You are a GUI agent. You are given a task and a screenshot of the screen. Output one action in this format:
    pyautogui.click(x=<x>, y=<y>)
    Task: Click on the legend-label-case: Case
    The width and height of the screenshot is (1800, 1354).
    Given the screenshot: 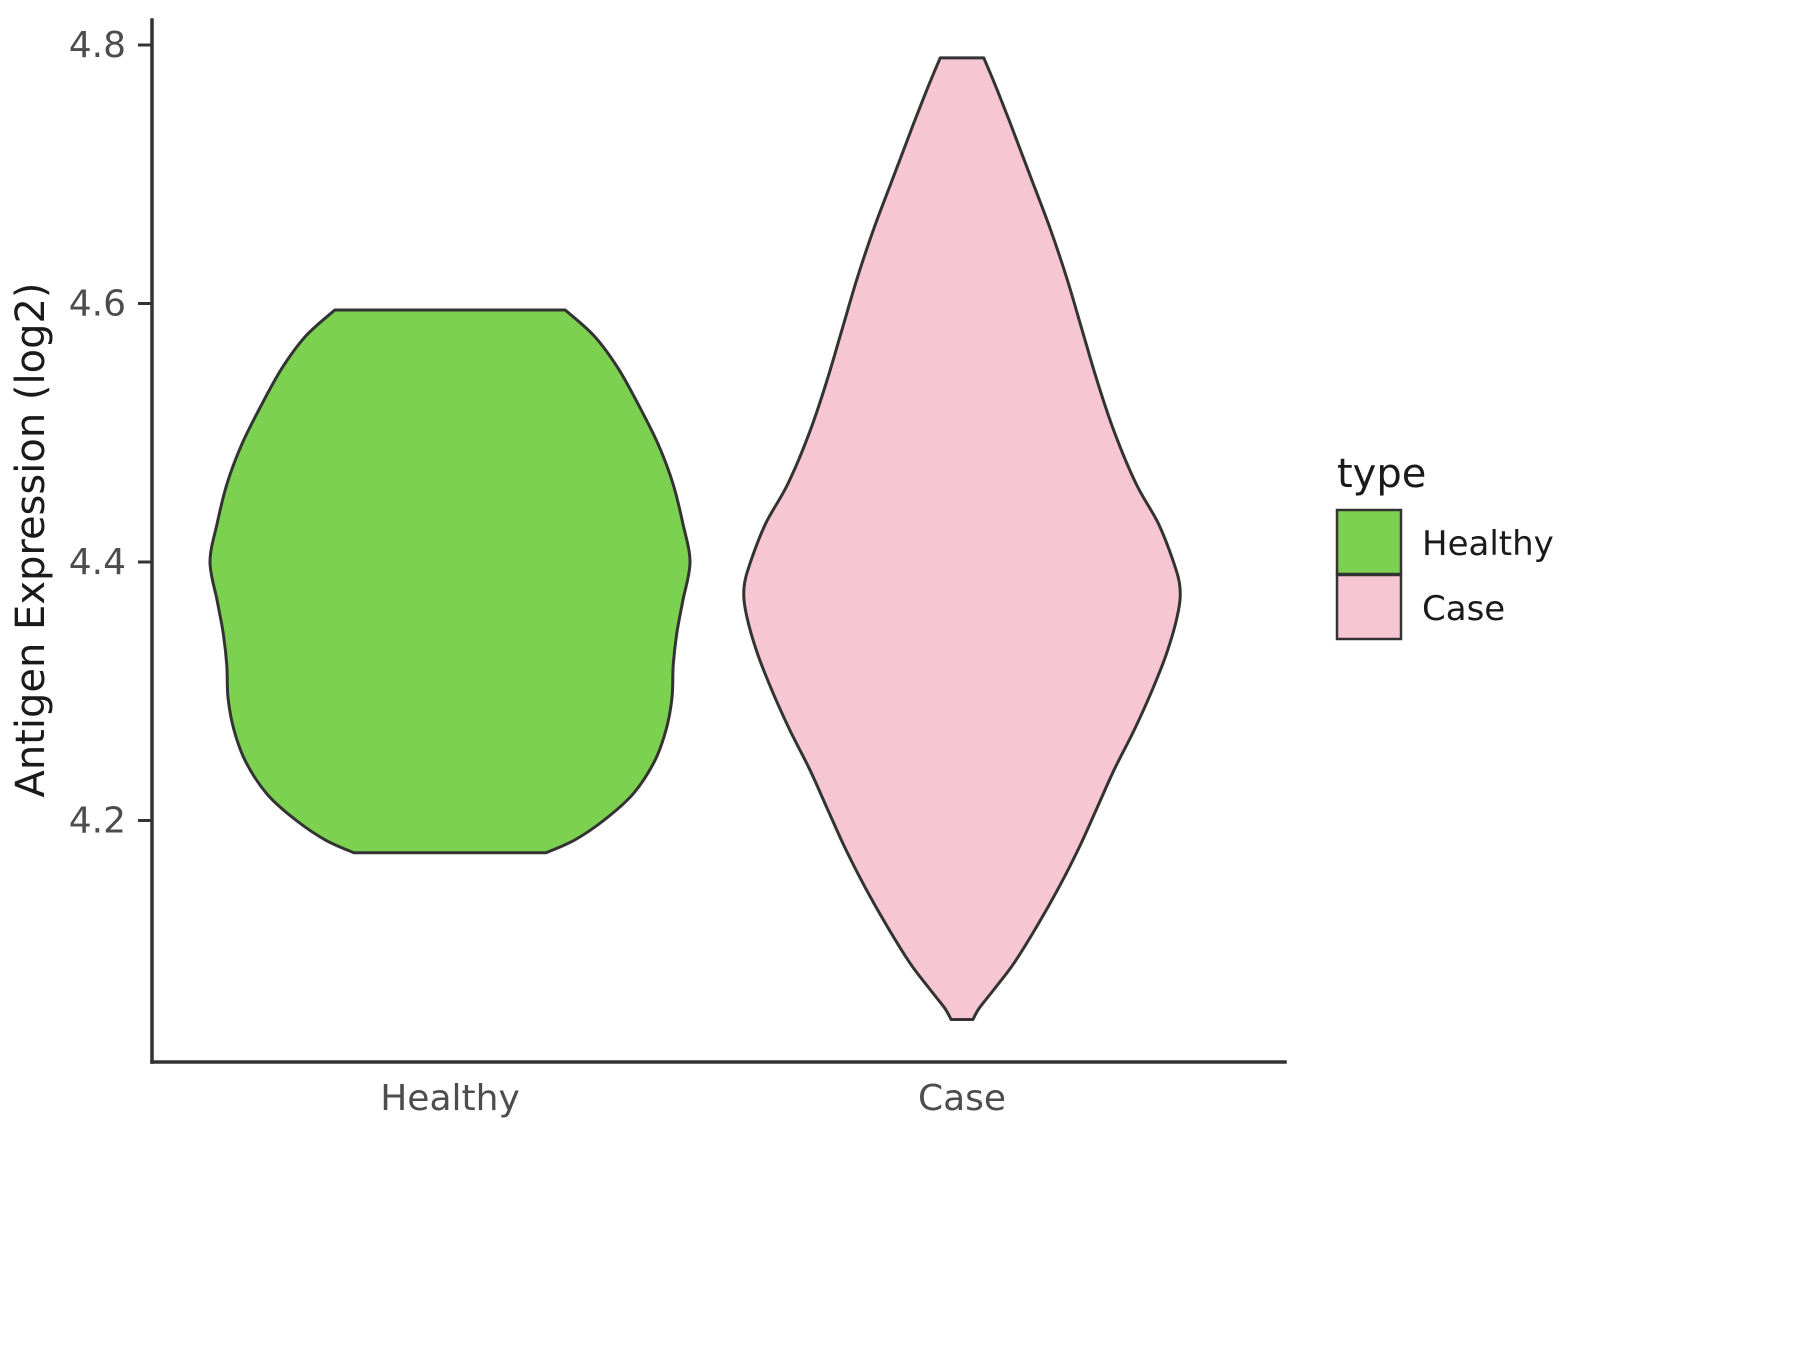 What is the action you would take?
    pyautogui.click(x=1463, y=609)
    